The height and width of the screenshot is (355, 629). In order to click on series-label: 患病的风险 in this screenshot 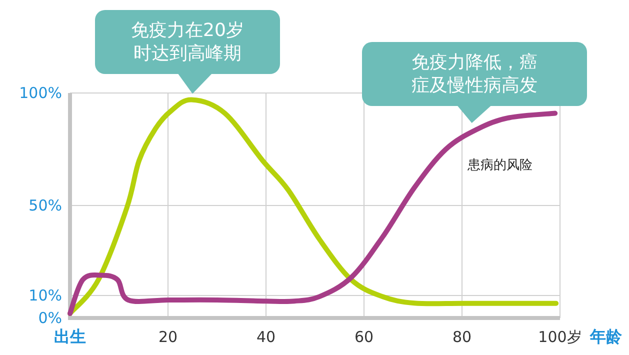, I will do `click(499, 165)`.